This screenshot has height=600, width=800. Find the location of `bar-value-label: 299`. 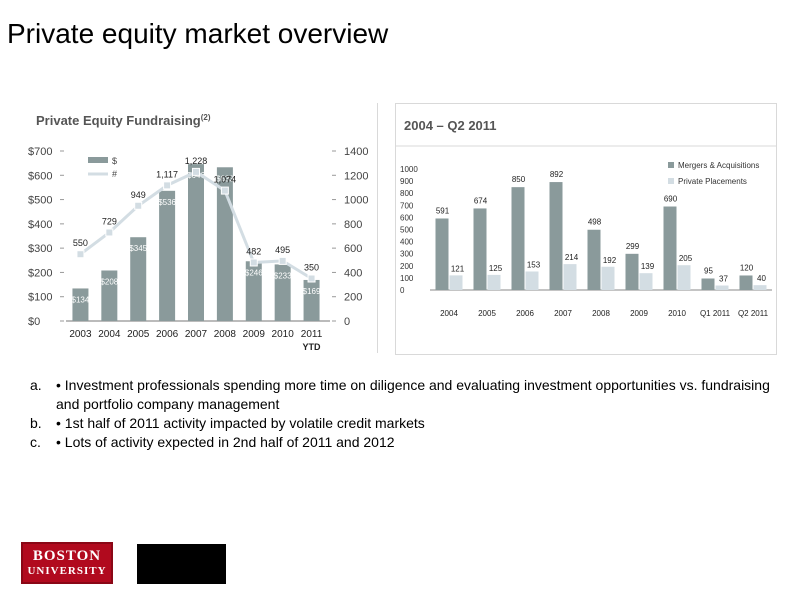

bar-value-label: 299 is located at coordinates (633, 246).